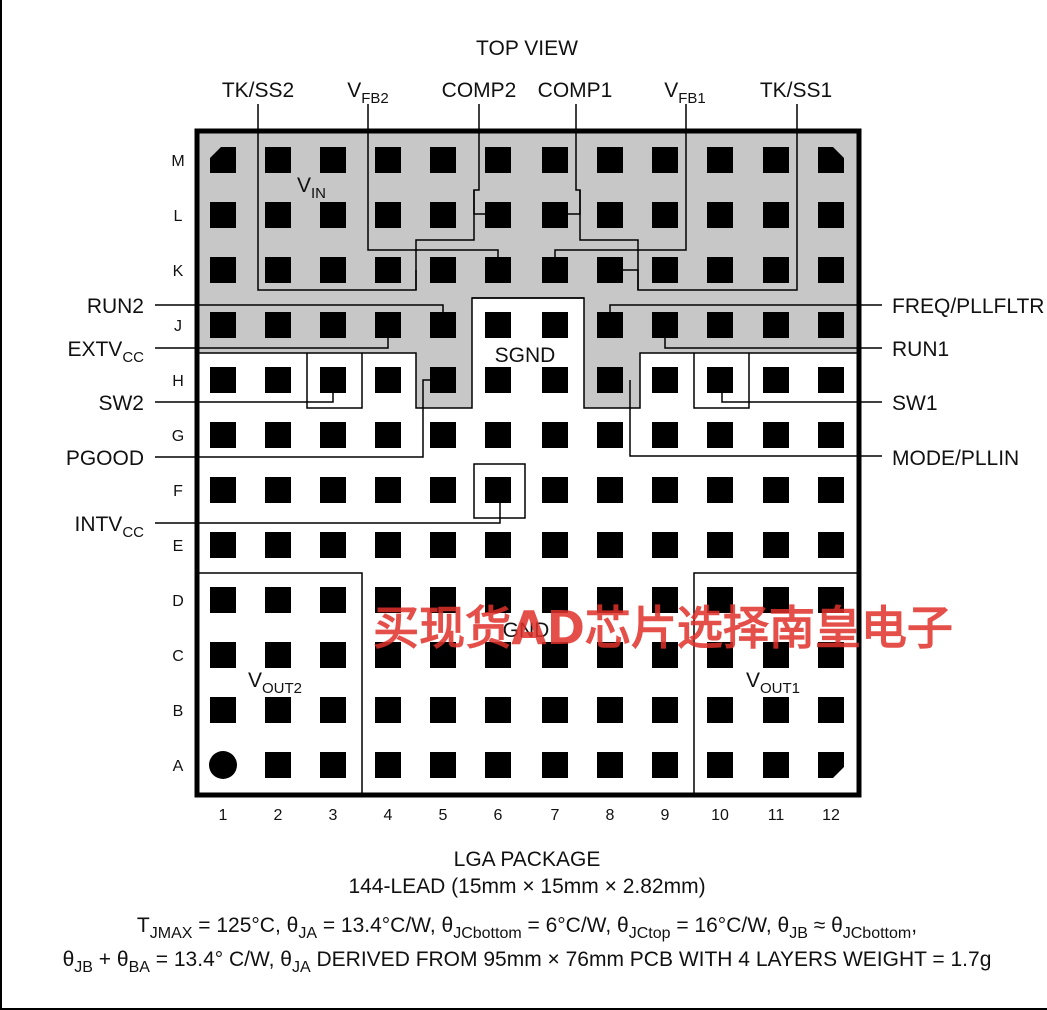 The image size is (1047, 1010). I want to click on pin-label-run1: RUN1, so click(920, 349).